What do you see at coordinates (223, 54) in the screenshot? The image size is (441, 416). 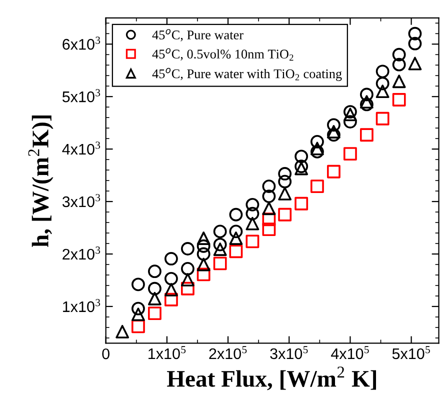 I see `legend-label: 45$^{o}$C, 0.5vol% 10nm TiO$_{2}$` at bounding box center [223, 54].